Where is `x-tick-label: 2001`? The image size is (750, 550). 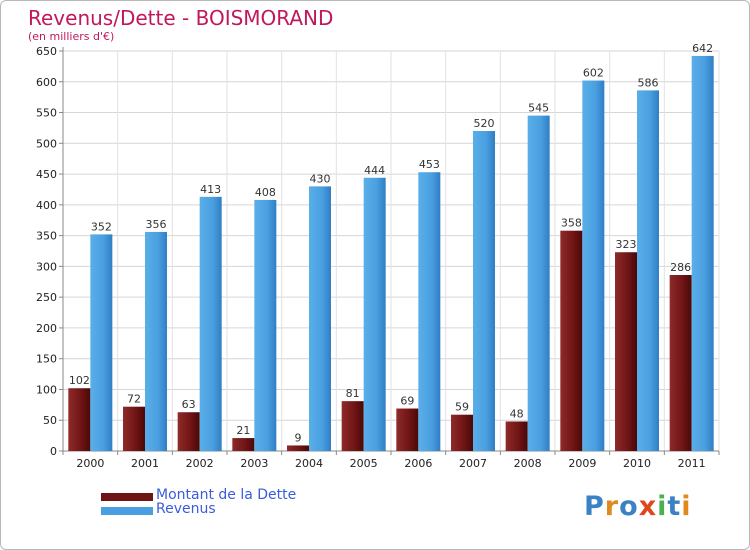
x-tick-label: 2001 is located at coordinates (145, 463).